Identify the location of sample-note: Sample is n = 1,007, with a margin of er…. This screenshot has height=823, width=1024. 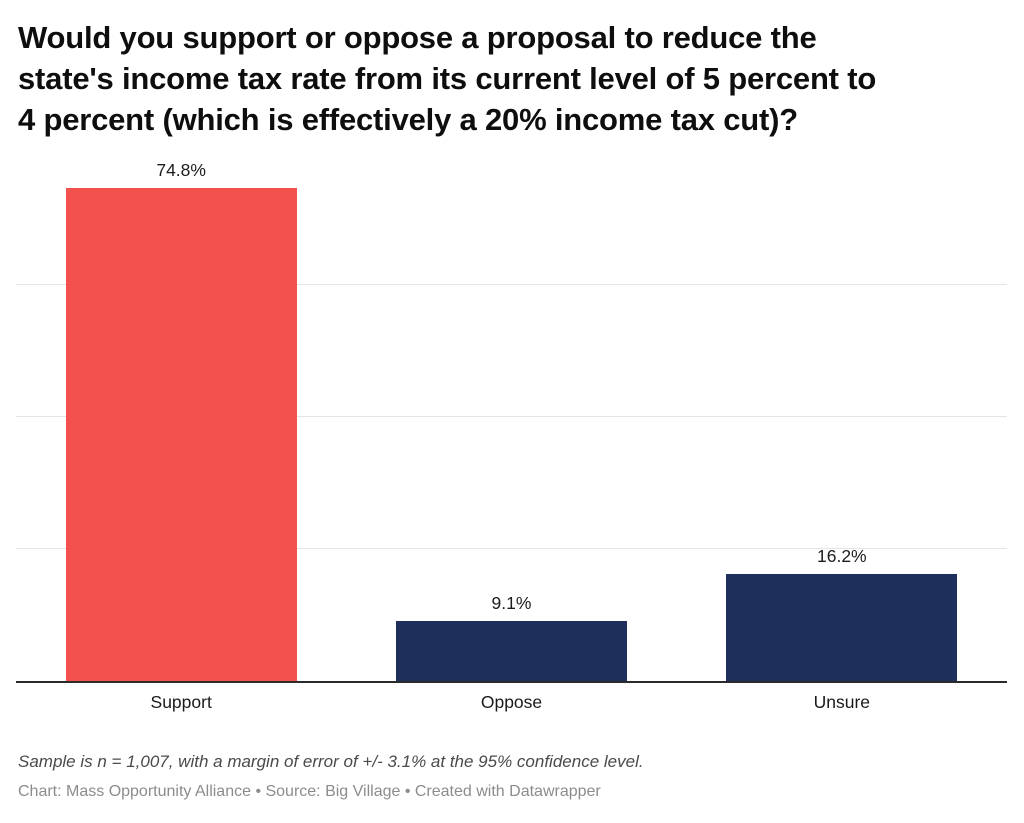
(331, 761).